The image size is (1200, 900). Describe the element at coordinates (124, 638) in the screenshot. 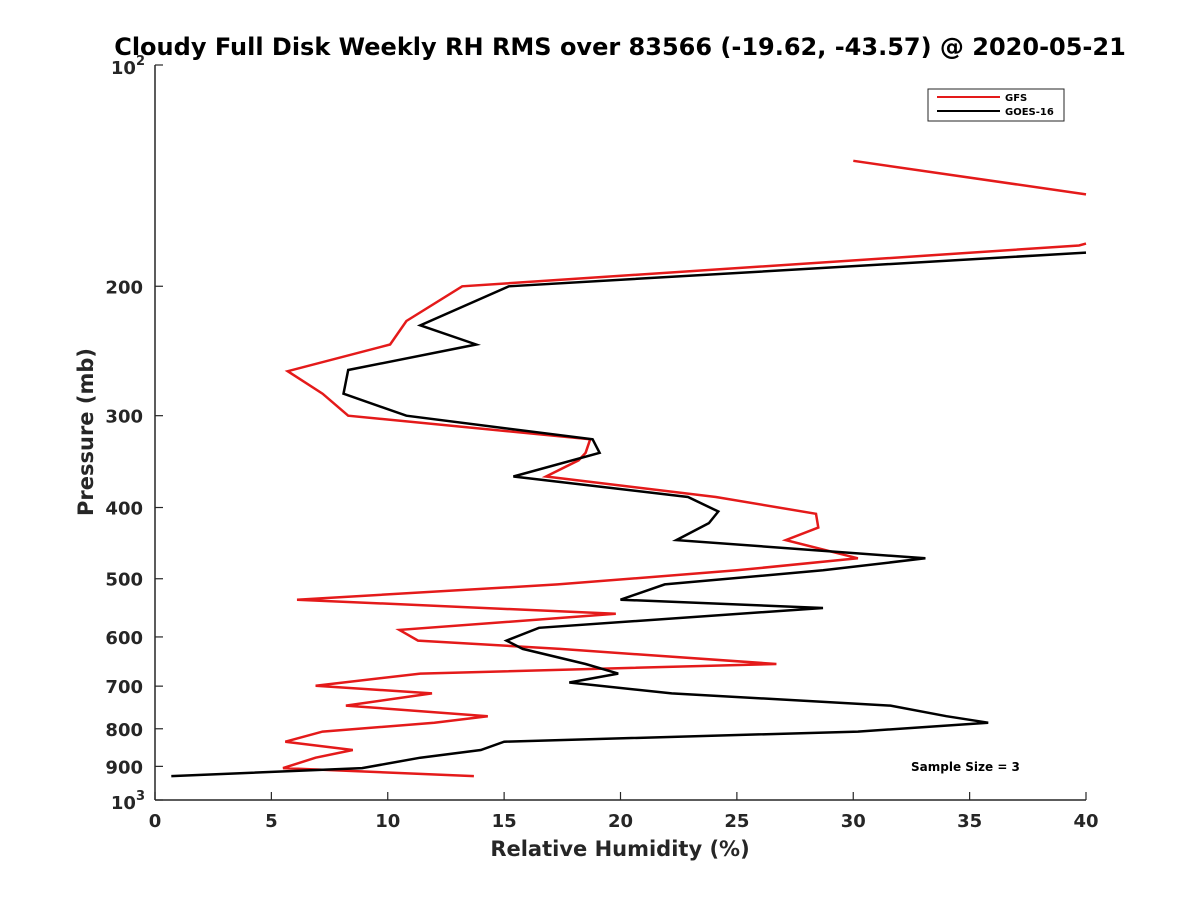

I see `y-tick-label: 600` at that location.